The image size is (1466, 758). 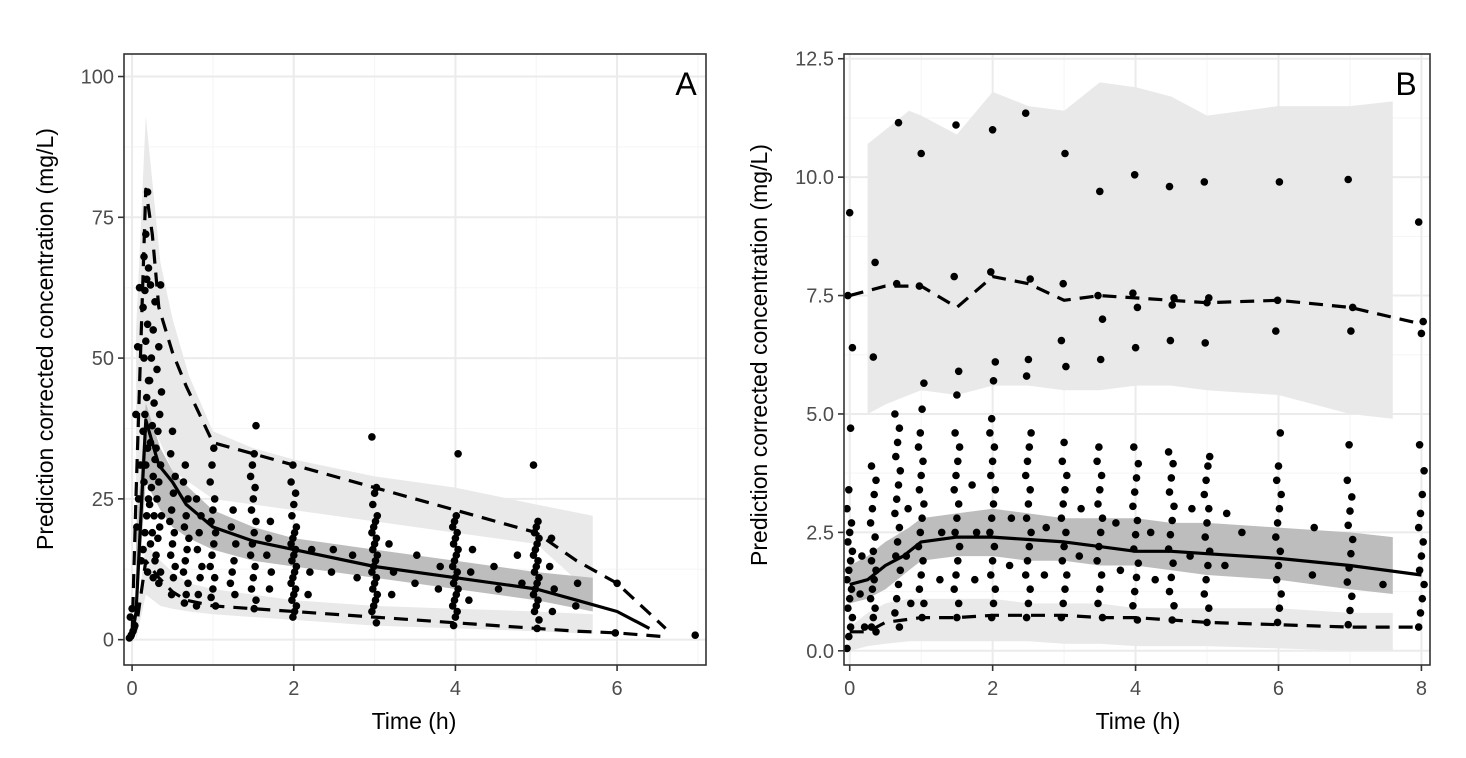 I want to click on panel-a-x-tick-label: 0, so click(x=132, y=689).